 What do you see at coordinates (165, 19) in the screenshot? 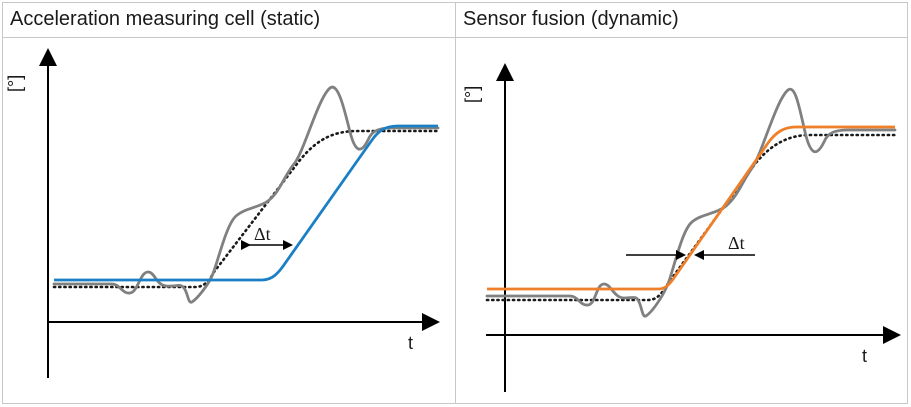
I see `panel-title-static: Acceleration measuring cell (static)` at bounding box center [165, 19].